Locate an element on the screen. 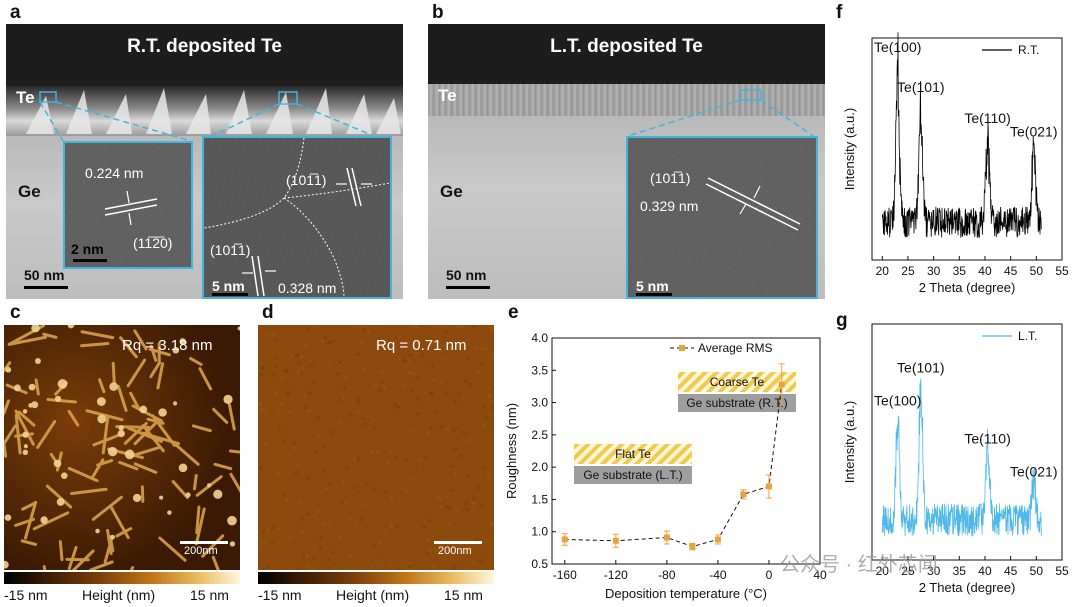  x-tick-label-f: 30 is located at coordinates (934, 271).